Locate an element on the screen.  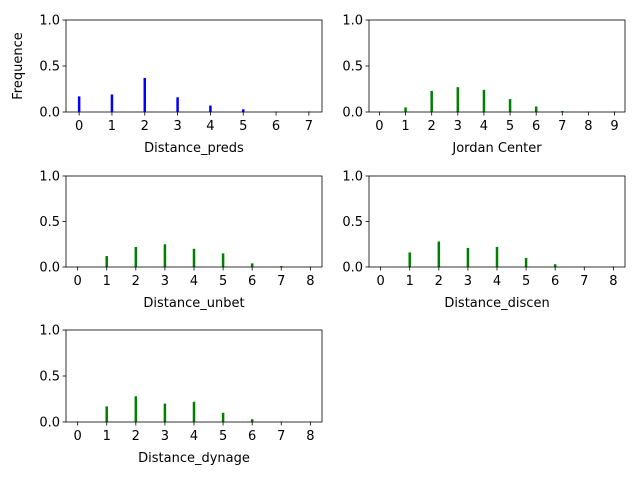
subplot-distance-dynage: 0.0 0.5 1.0 0 1 2 3 4 5 6 7 8 Distance_dynage is located at coordinates (181, 395).